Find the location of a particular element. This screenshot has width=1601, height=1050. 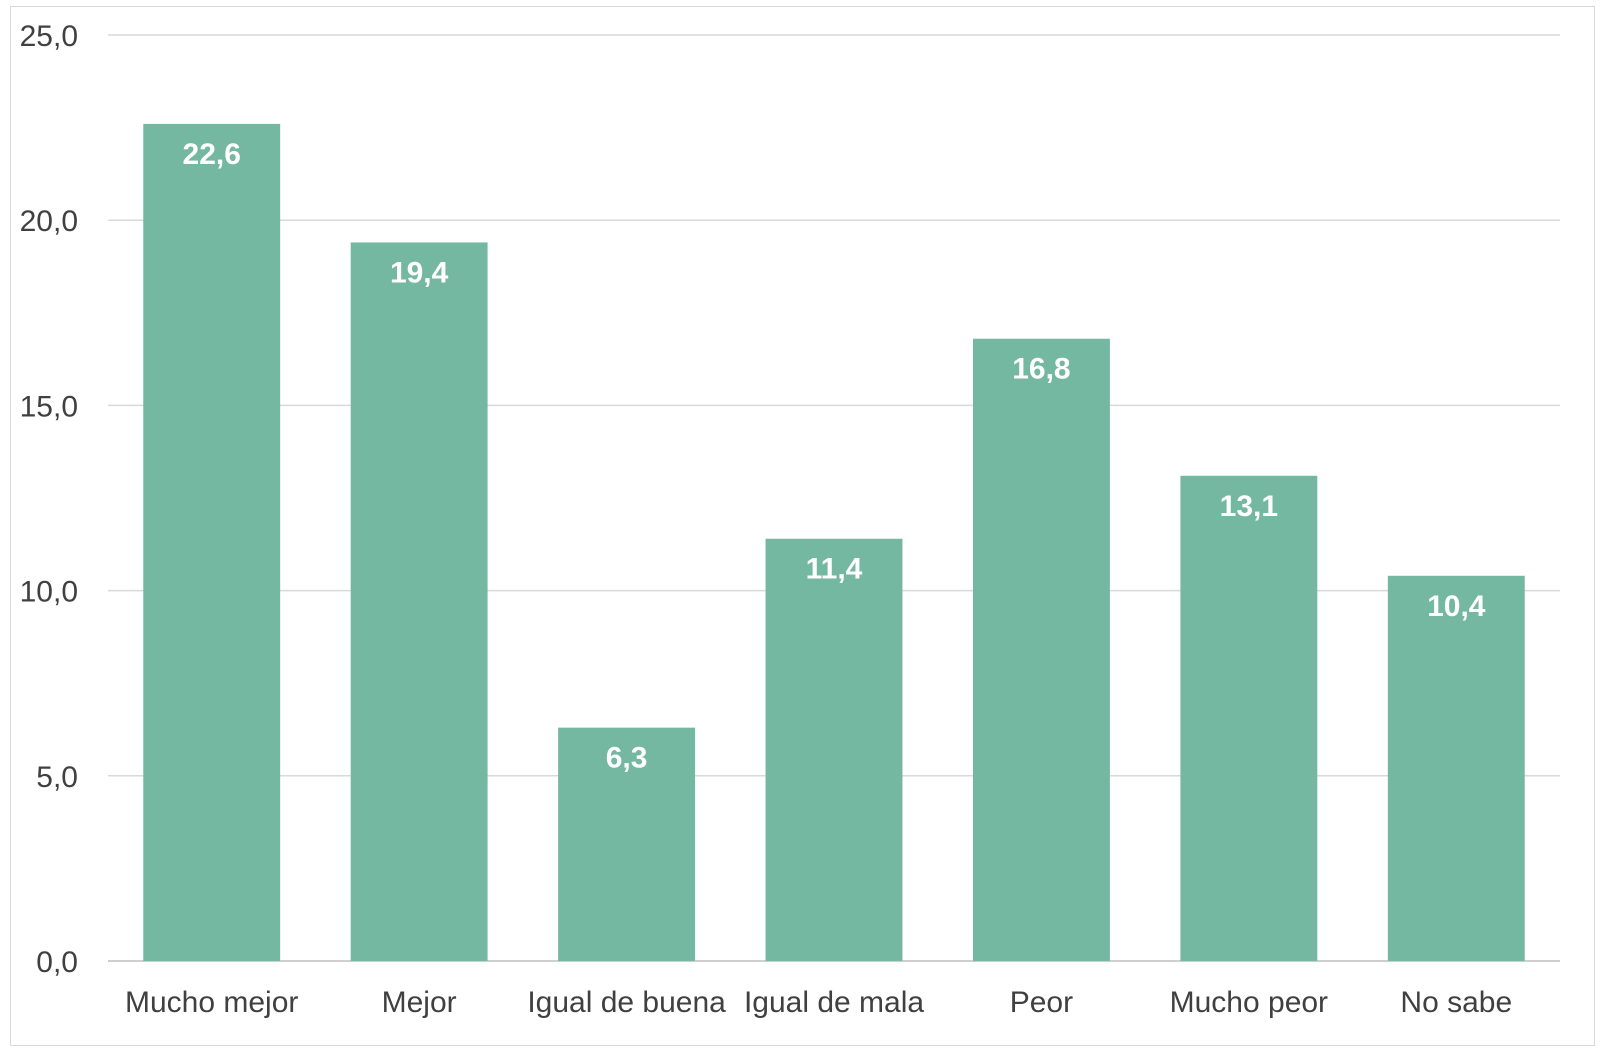

data-label: 16,8 is located at coordinates (1041, 369).